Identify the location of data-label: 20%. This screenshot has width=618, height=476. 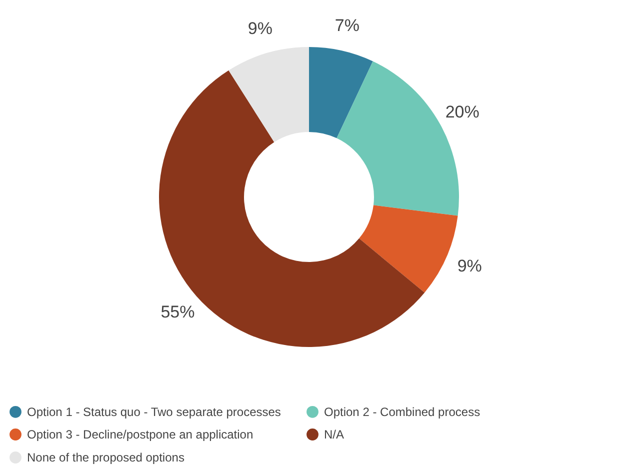
(462, 112).